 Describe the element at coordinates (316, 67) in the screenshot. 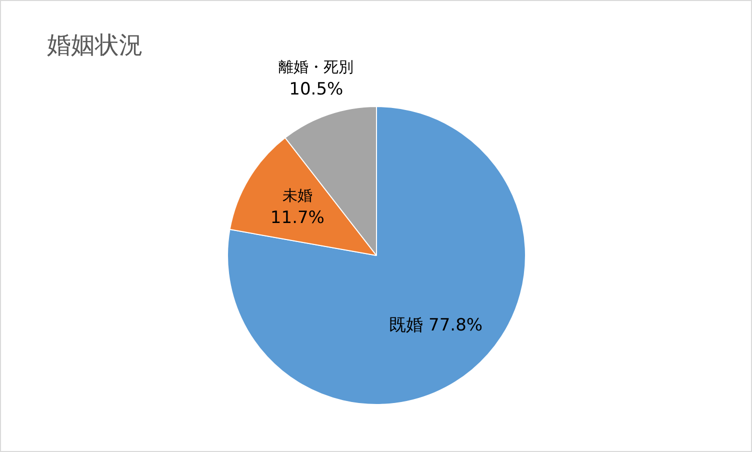

I see `slice-label: 離婚・死別` at that location.